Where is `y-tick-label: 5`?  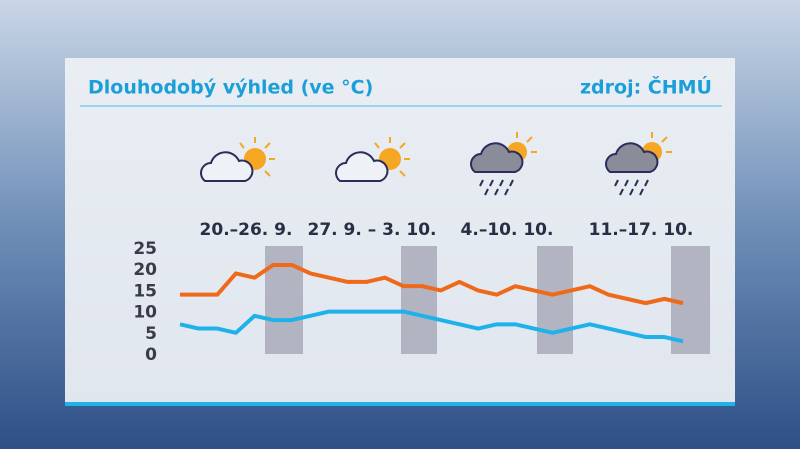
y-tick-label: 5 is located at coordinates (151, 334).